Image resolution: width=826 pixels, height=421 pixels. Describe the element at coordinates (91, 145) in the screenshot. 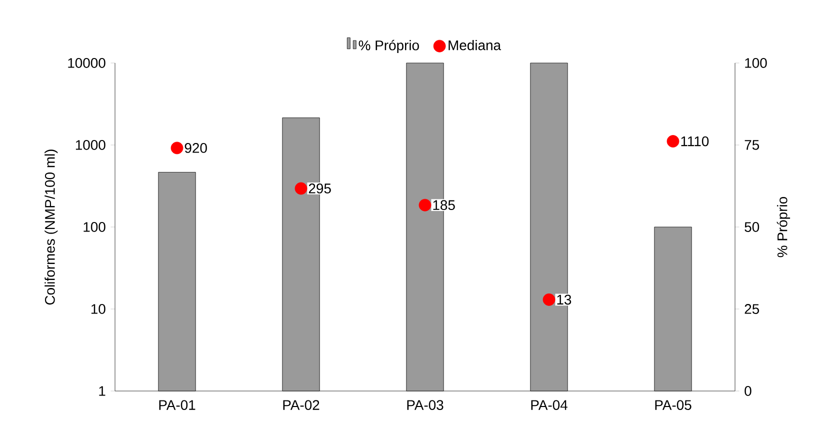

I see `y-tick-label: 1000` at that location.